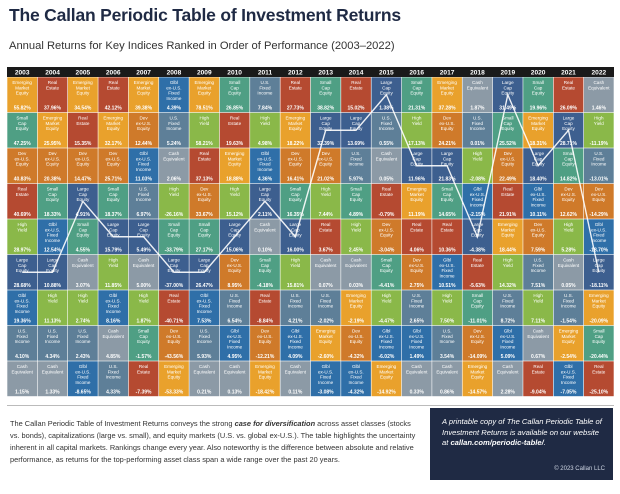  Describe the element at coordinates (174, 357) in the screenshot. I see `cell-value: -43.56%` at that location.